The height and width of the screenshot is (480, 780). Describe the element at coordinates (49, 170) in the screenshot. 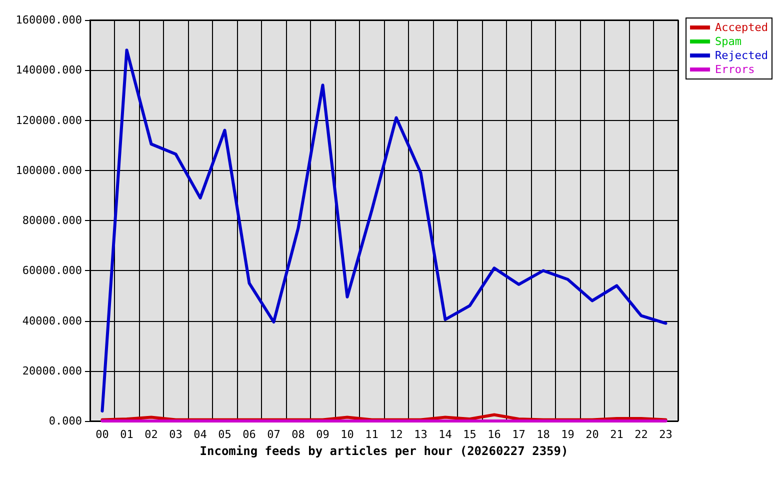

I see `y-tick-label: 100000.000` at that location.